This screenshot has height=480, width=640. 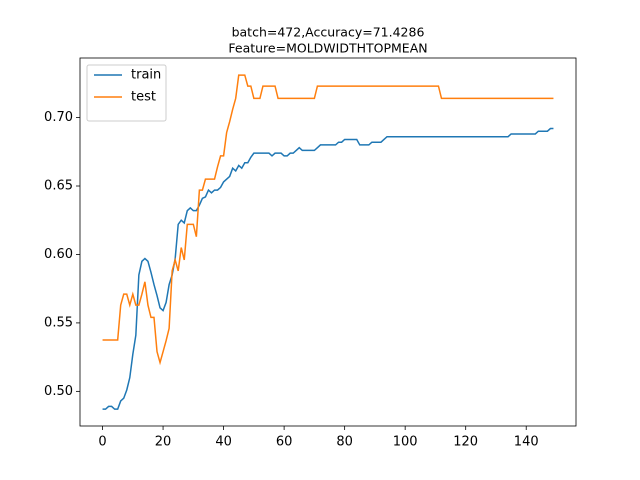 I want to click on legend-label: test, so click(x=143, y=97).